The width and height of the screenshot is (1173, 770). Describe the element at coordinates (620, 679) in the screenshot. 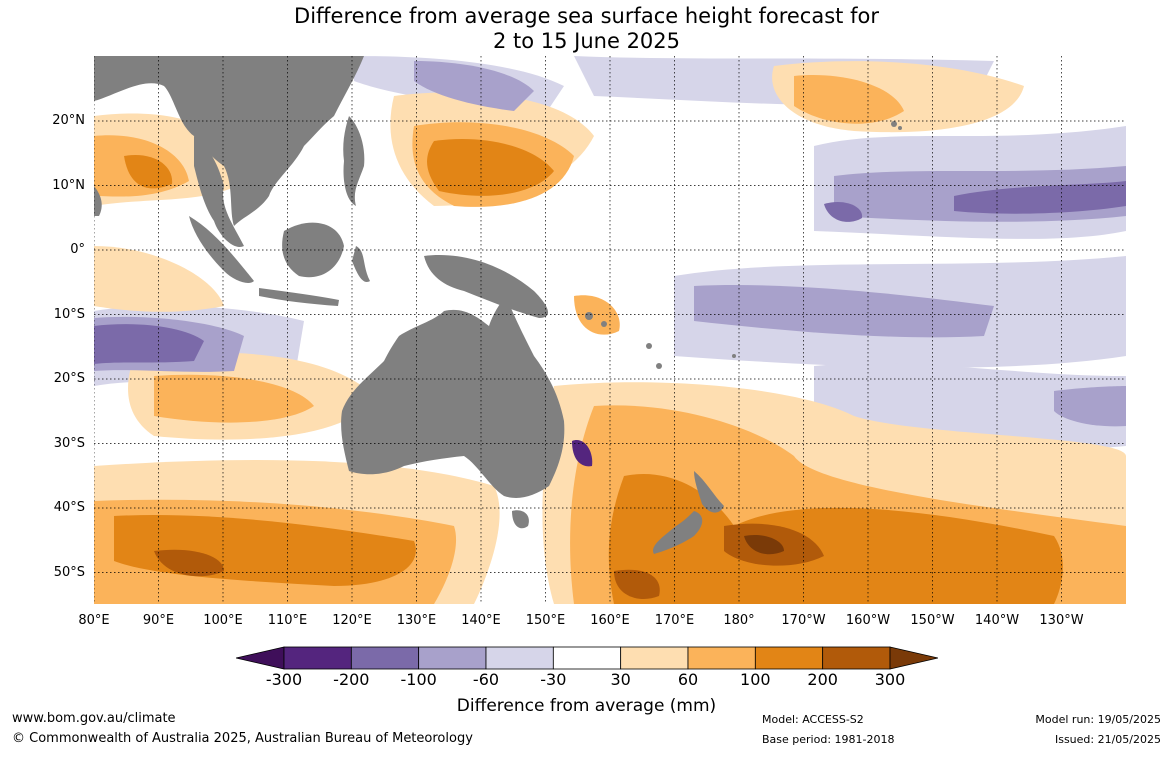

I see `colorbar-tick-label: 30` at that location.